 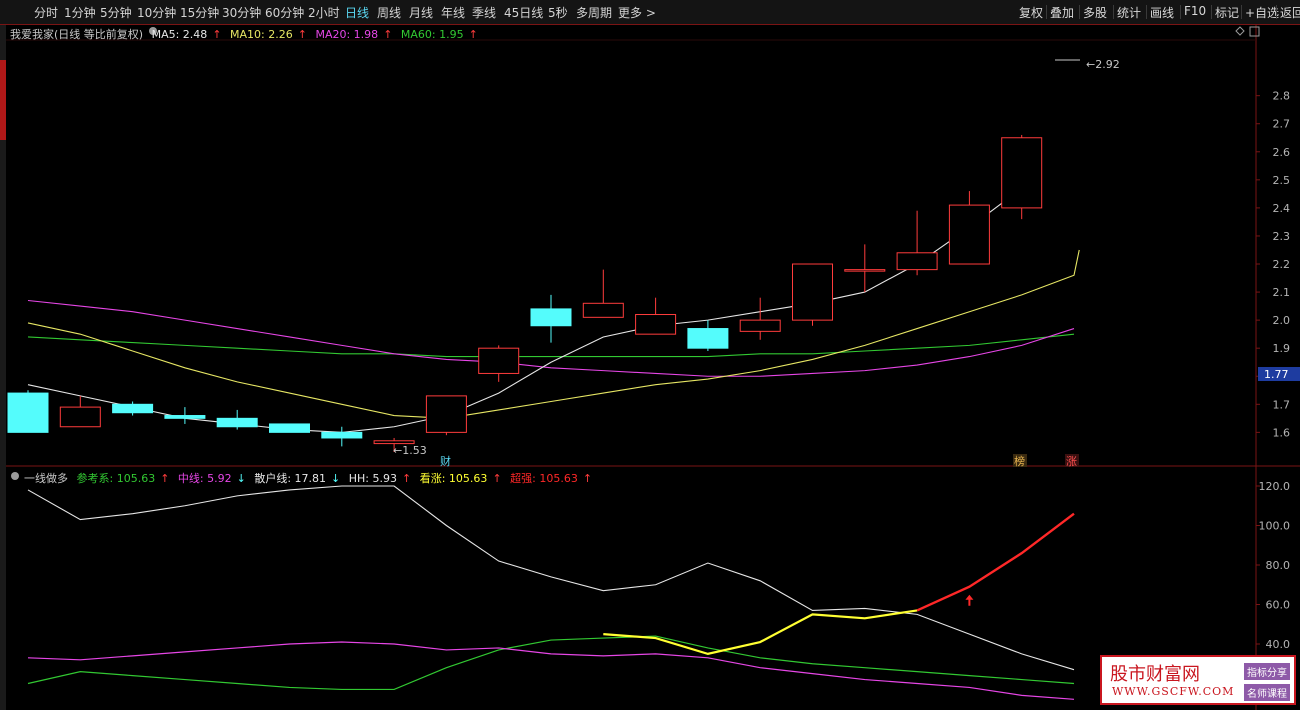 I want to click on period-tab-15: 多周期, so click(x=594, y=13).